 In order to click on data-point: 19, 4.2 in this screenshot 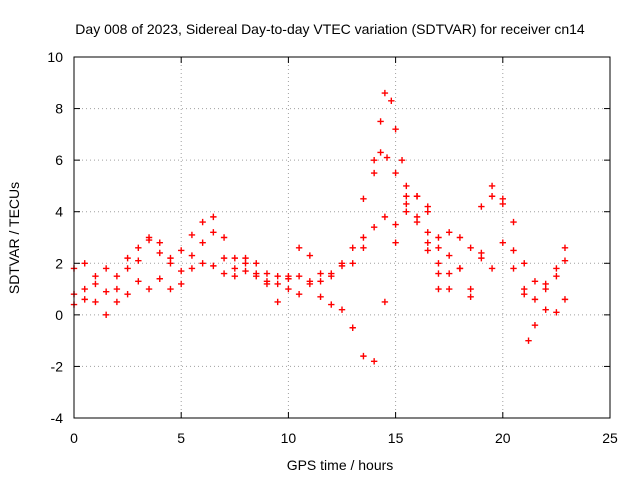, I will do `click(481, 206)`.